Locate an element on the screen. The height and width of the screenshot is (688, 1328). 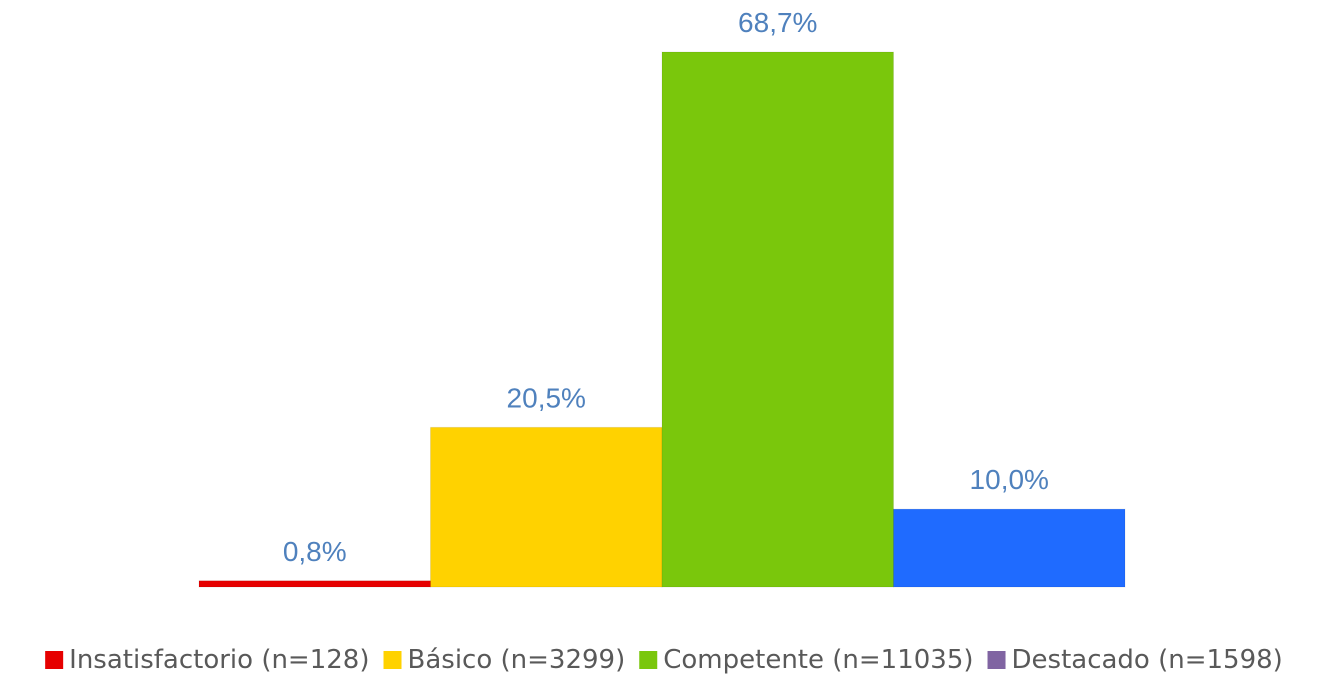
legend-label-4: Destacado (n=1598) is located at coordinates (1147, 660).